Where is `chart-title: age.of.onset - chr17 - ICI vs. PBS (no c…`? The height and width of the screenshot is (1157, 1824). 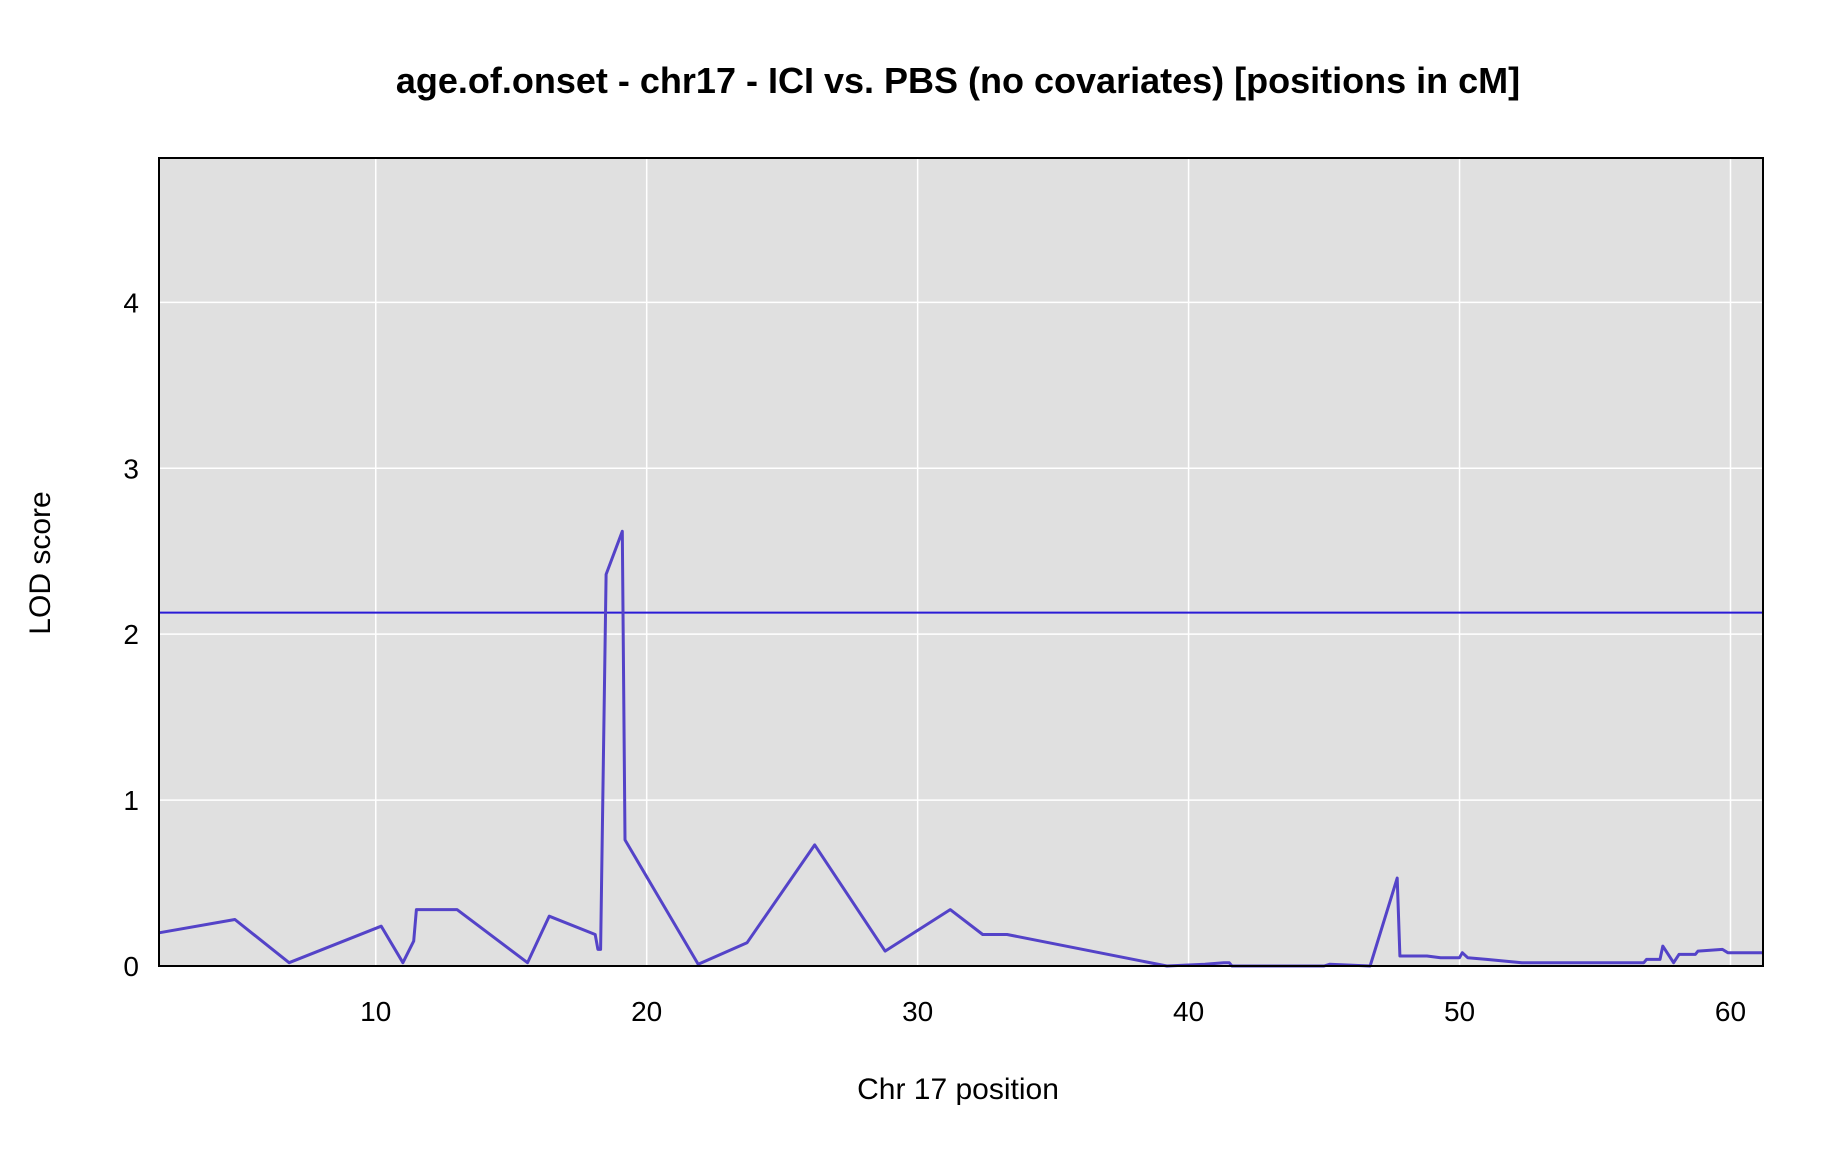 chart-title: age.of.onset - chr17 - ICI vs. PBS (no c… is located at coordinates (958, 80).